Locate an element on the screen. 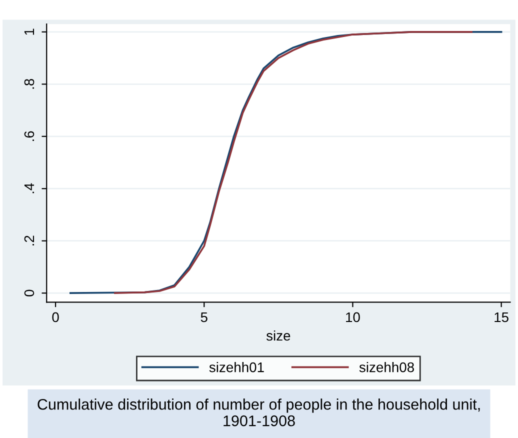  text: Cumulative distribution of number of people in the household unit, 1901-1908 is located at coordinates (259, 412).